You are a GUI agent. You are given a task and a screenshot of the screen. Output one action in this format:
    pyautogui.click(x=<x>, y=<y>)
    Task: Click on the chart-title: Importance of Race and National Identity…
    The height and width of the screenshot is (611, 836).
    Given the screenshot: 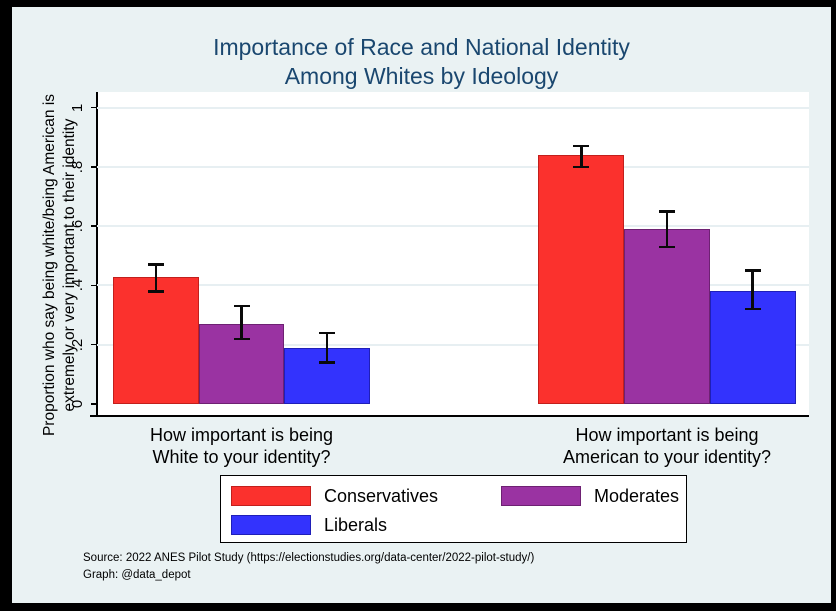 What is the action you would take?
    pyautogui.click(x=421, y=62)
    